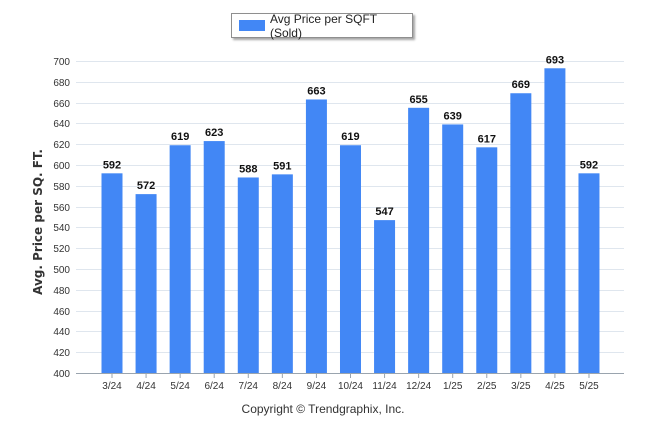 The image size is (646, 434). I want to click on chart-legend: Avg Price per SQFT (Sold), so click(322, 25).